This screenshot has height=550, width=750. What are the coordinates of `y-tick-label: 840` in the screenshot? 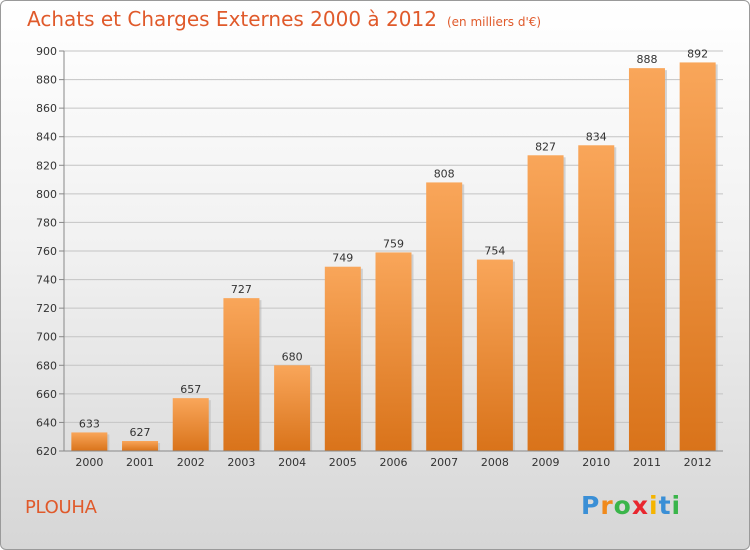 It's located at (46, 137).